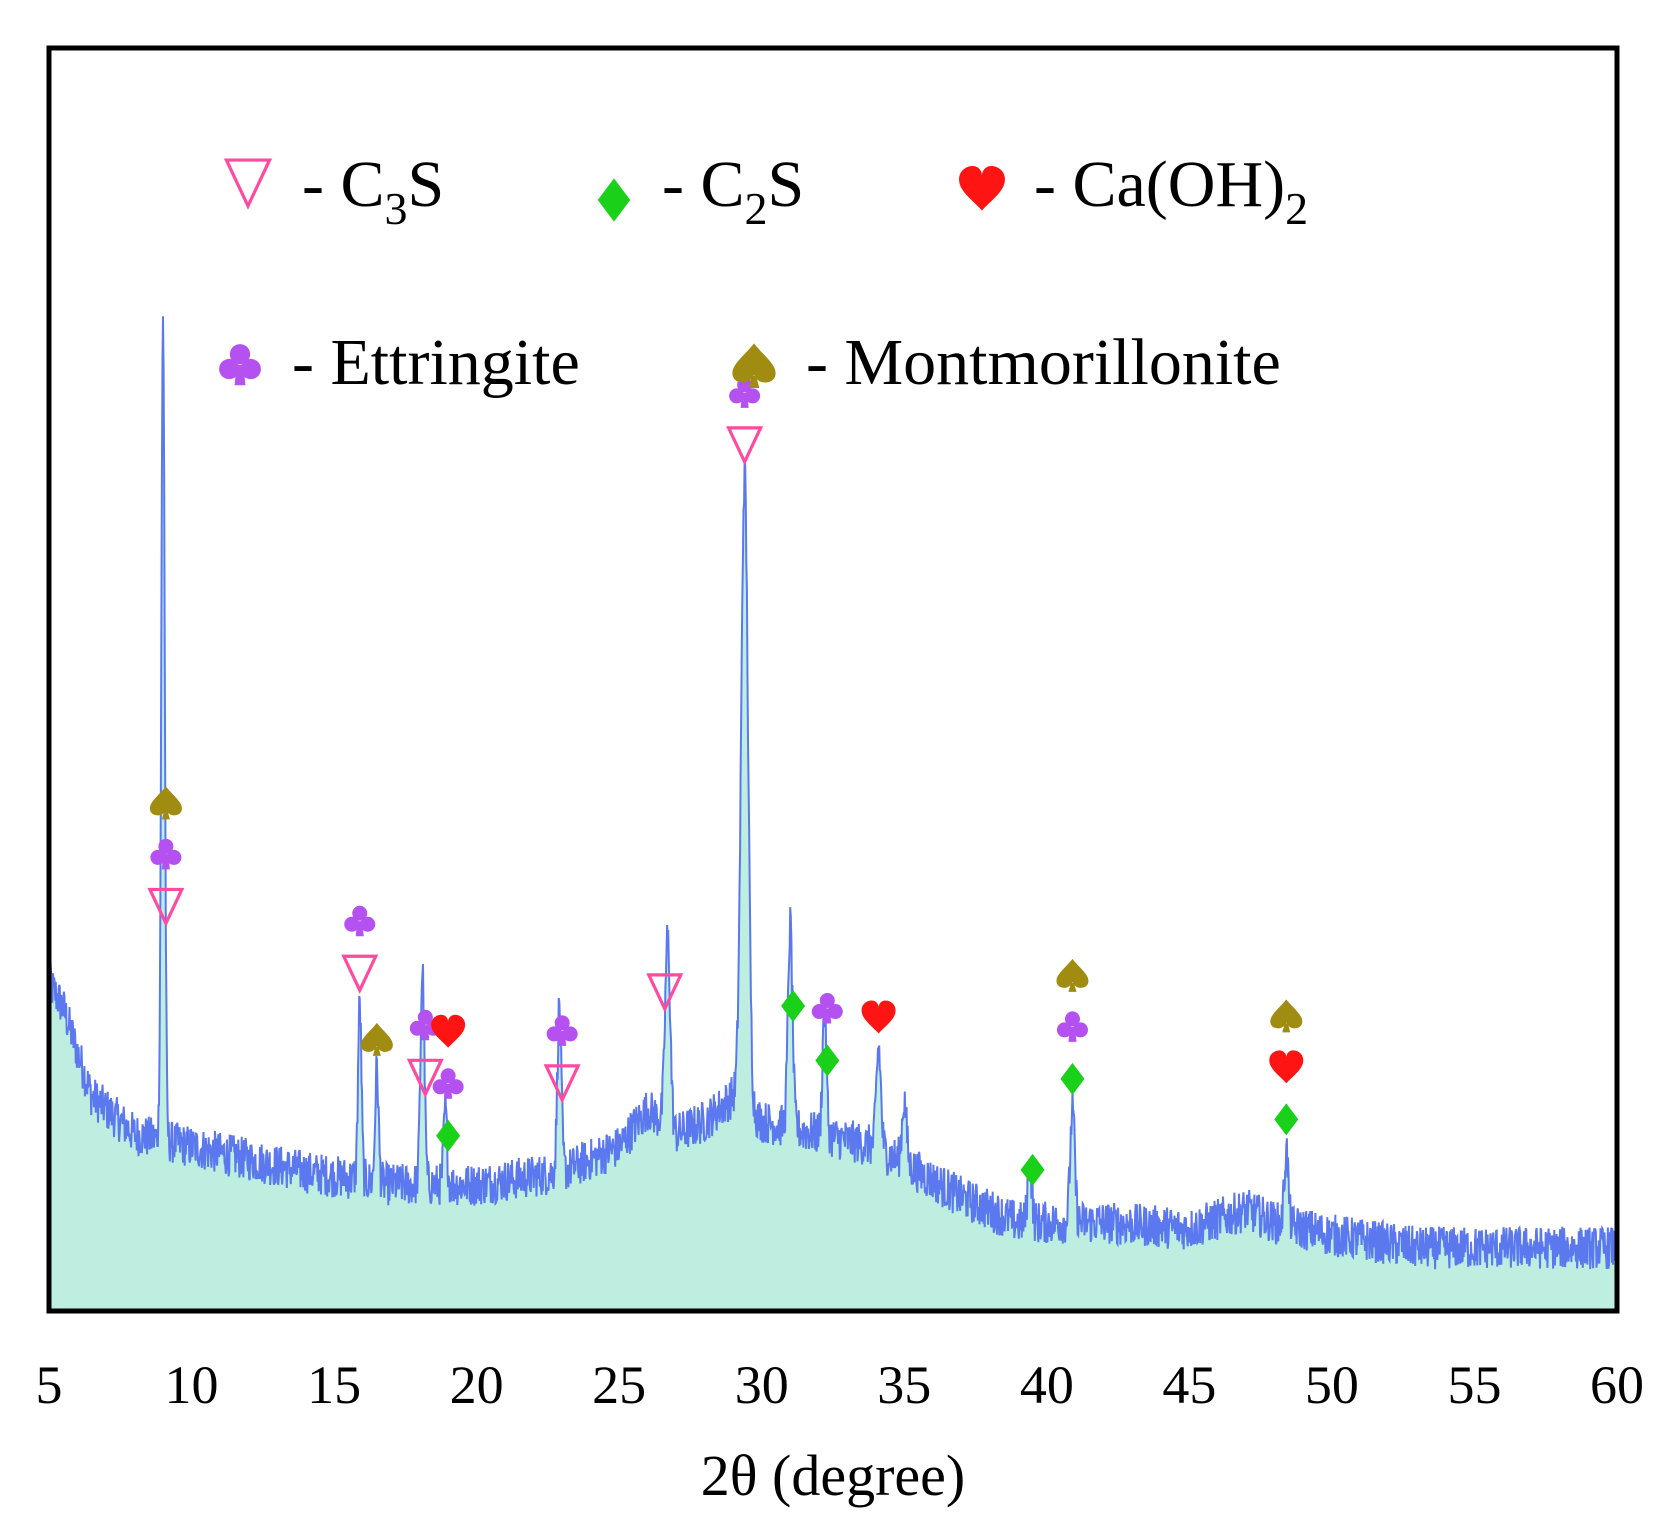 This screenshot has width=1674, height=1538. I want to click on legend-item-caoh2: - Ca(OH)2, so click(1133, 191).